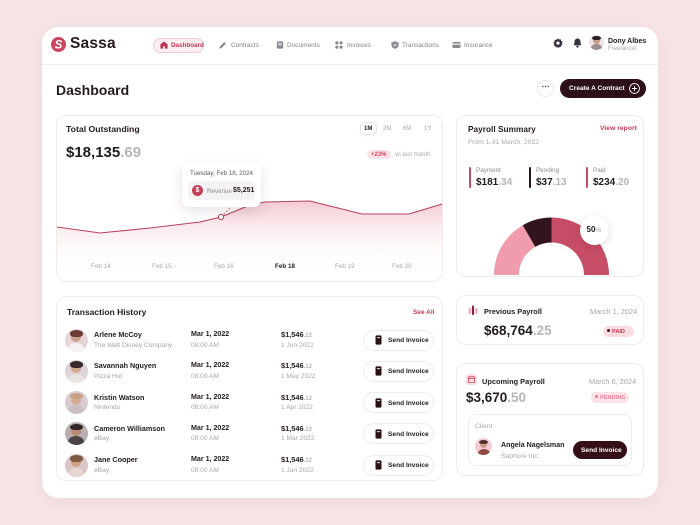 The height and width of the screenshot is (525, 700). I want to click on svg-text: S, so click(59, 46).